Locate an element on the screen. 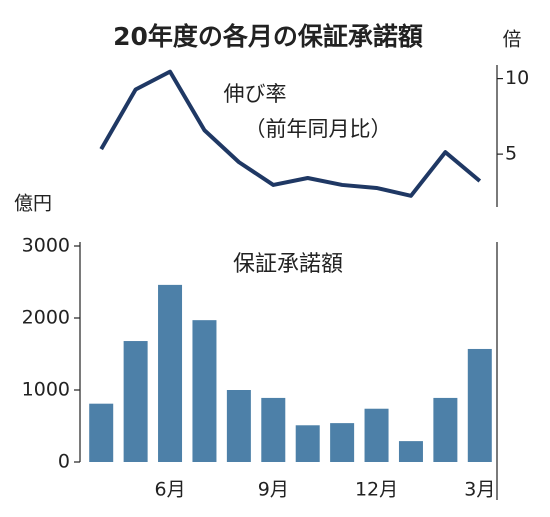  y2-tick-label: 5 is located at coordinates (511, 154).